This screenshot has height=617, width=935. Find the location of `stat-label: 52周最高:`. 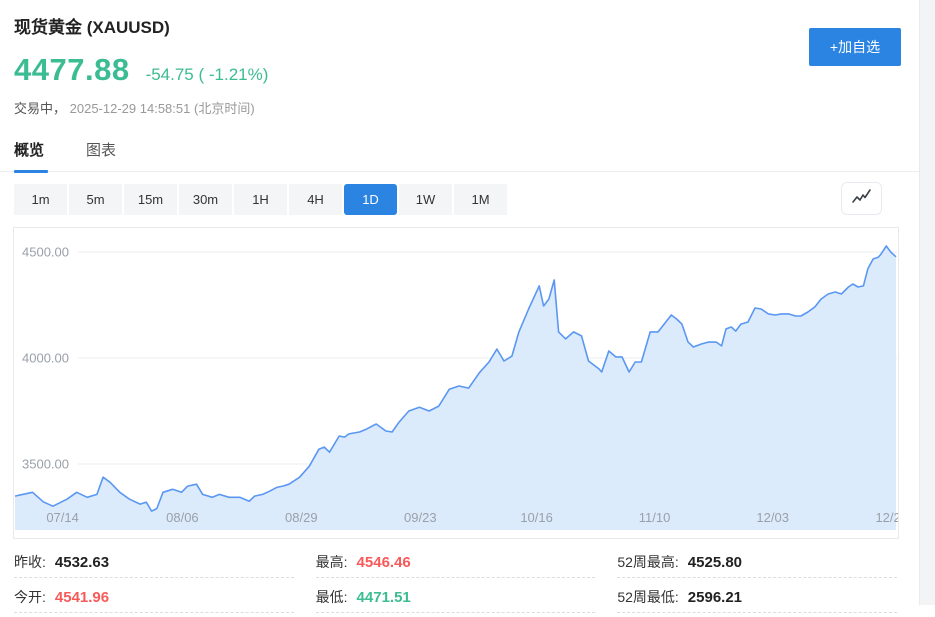

stat-label: 52周最高: is located at coordinates (647, 562).